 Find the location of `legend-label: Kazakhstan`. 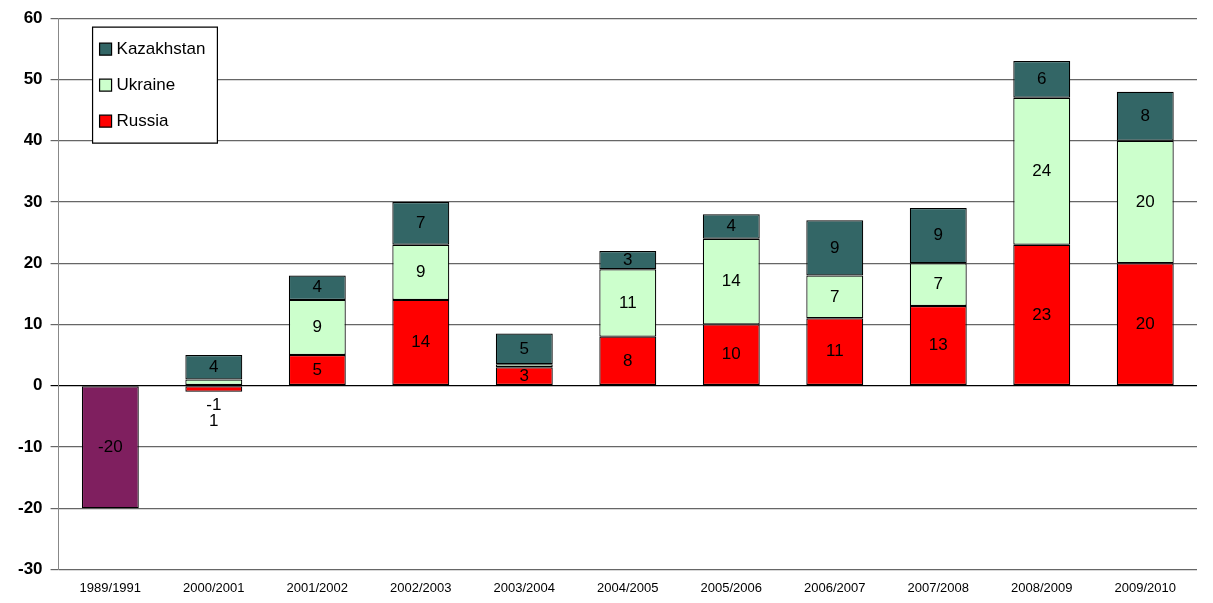

legend-label: Kazakhstan is located at coordinates (161, 48).